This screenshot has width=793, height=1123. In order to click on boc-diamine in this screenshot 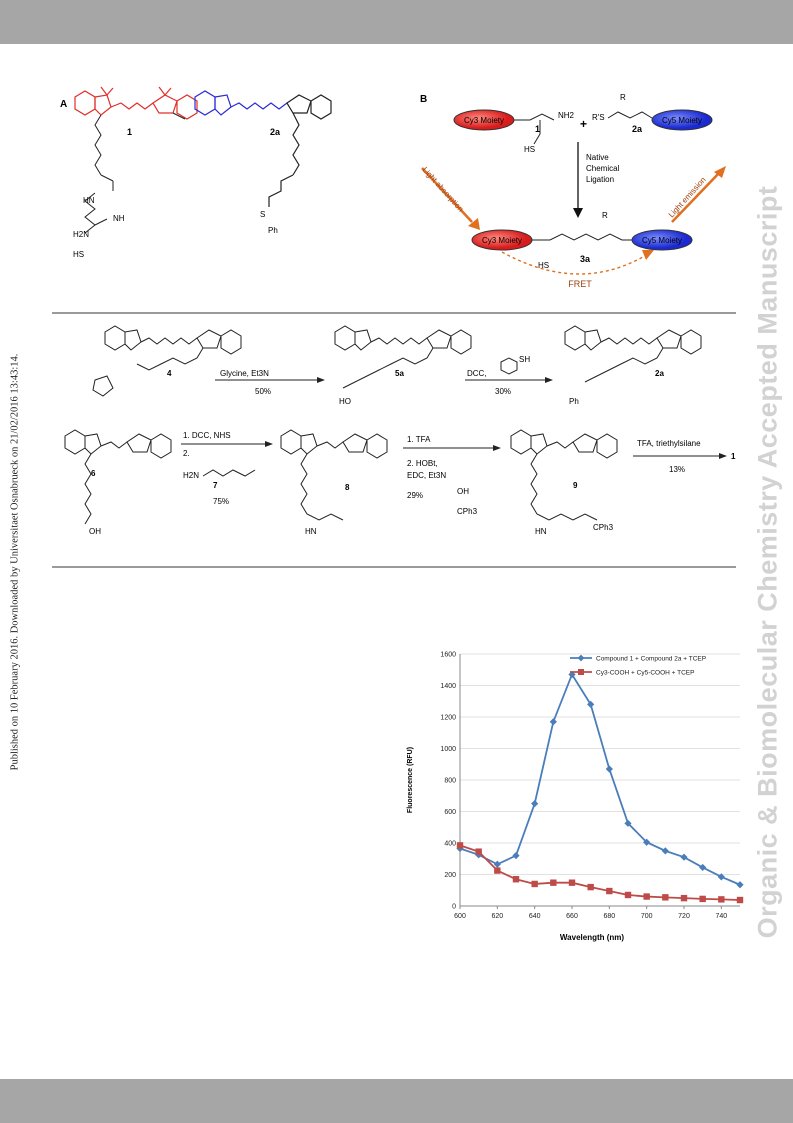, I will do `click(229, 473)`.